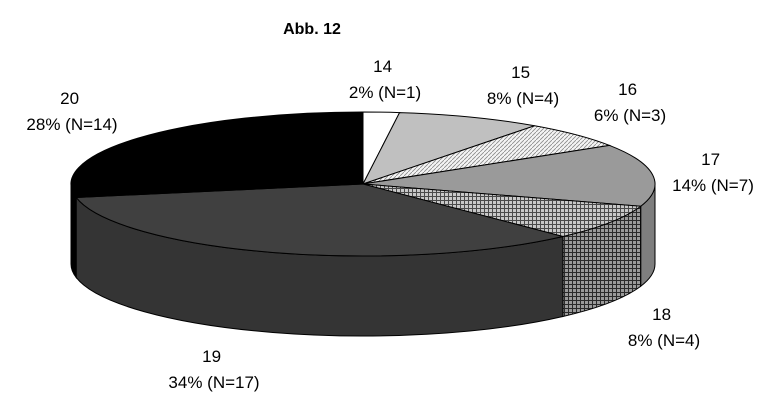 This screenshot has height=401, width=770. Describe the element at coordinates (213, 369) in the screenshot. I see `slice-label-19: 19 34% (N=17)` at that location.